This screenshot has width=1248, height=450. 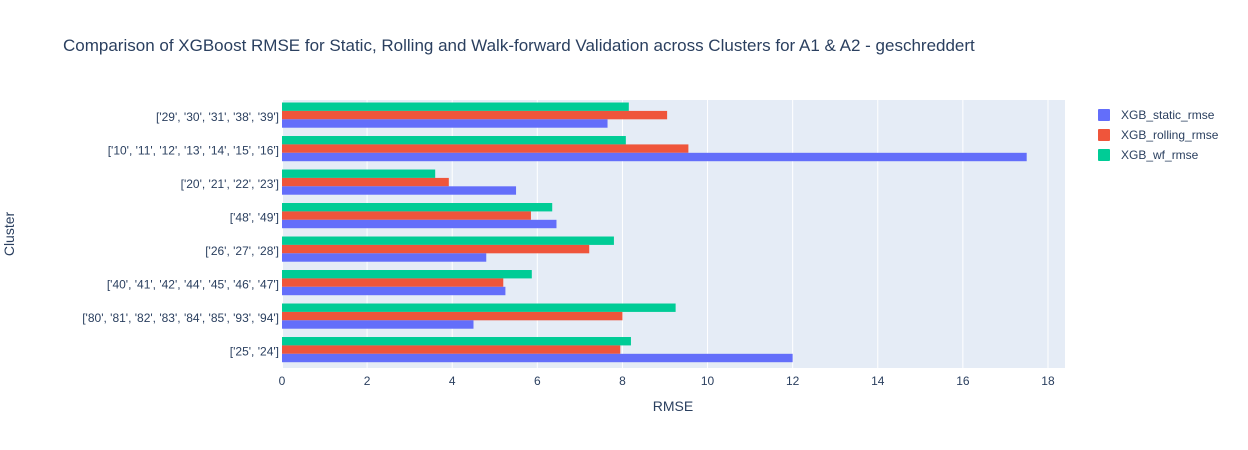 I want to click on legend-swatch-XGB_wf_rmse, so click(x=1104, y=155).